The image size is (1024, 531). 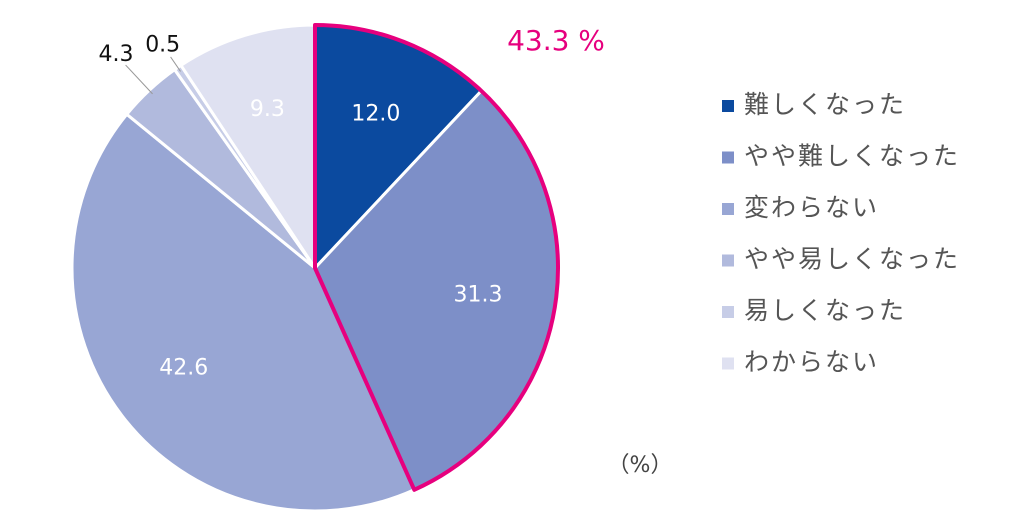 What do you see at coordinates (811, 207) in the screenshot?
I see `legend-label: 変わらない` at bounding box center [811, 207].